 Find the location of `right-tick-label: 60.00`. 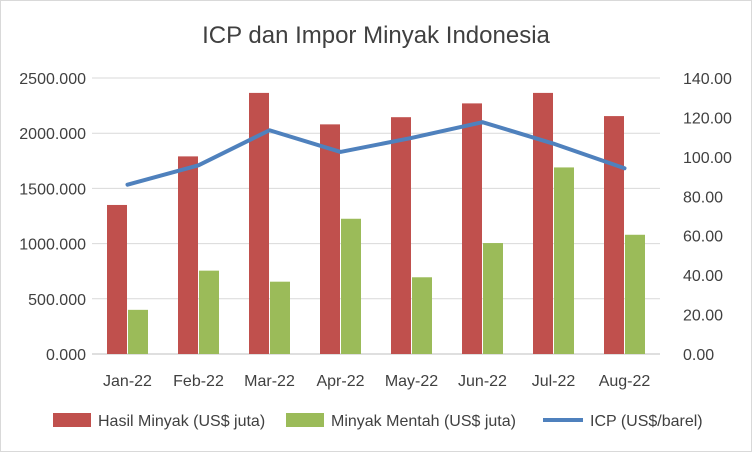

right-tick-label: 60.00 is located at coordinates (703, 237).